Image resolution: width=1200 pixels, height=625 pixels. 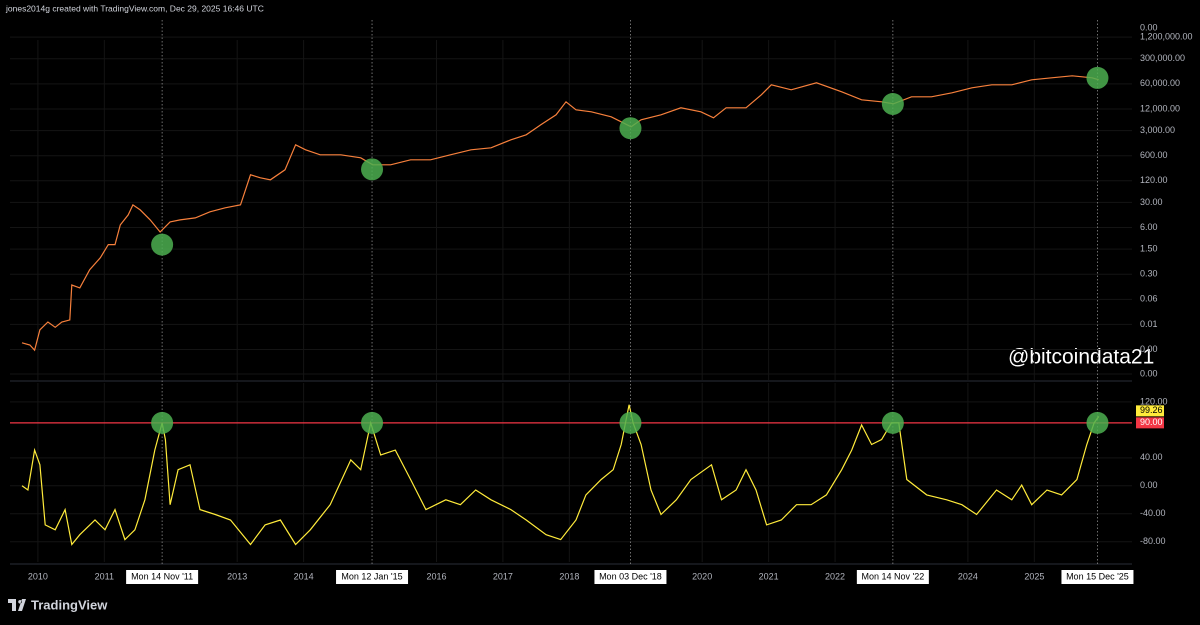 What do you see at coordinates (17, 605) in the screenshot?
I see `logo-icon` at bounding box center [17, 605].